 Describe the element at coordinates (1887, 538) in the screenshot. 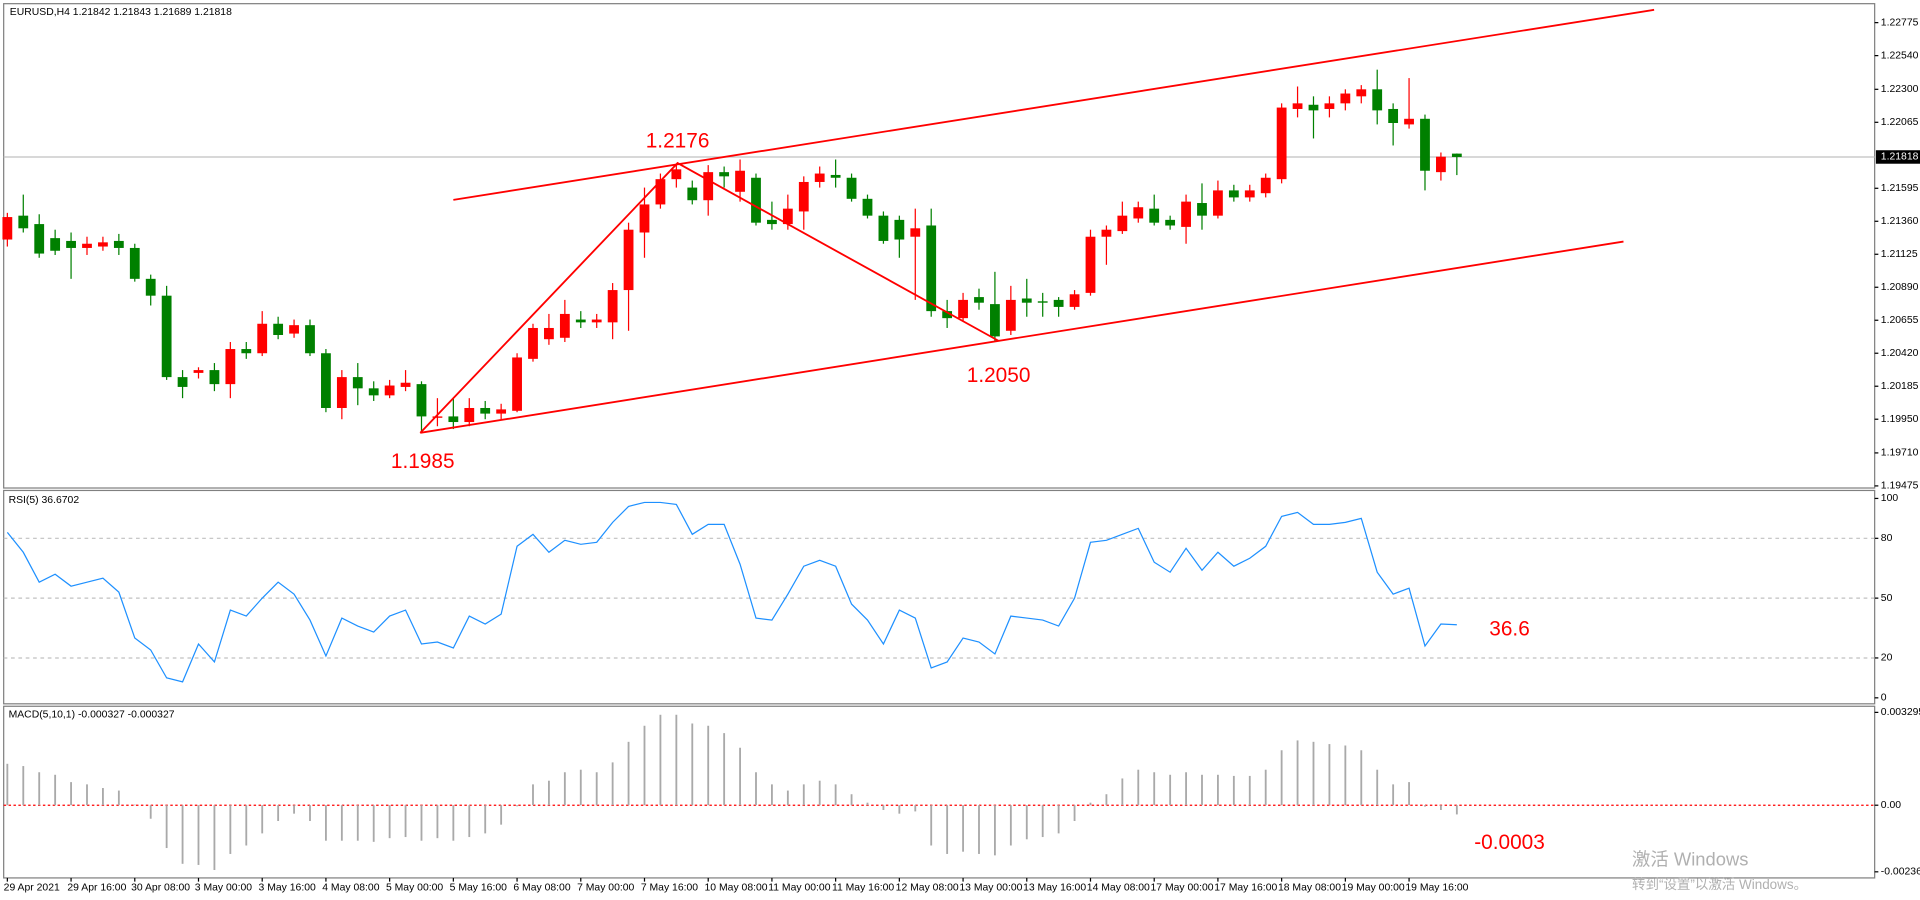

I see `y-tick-label: 80` at that location.